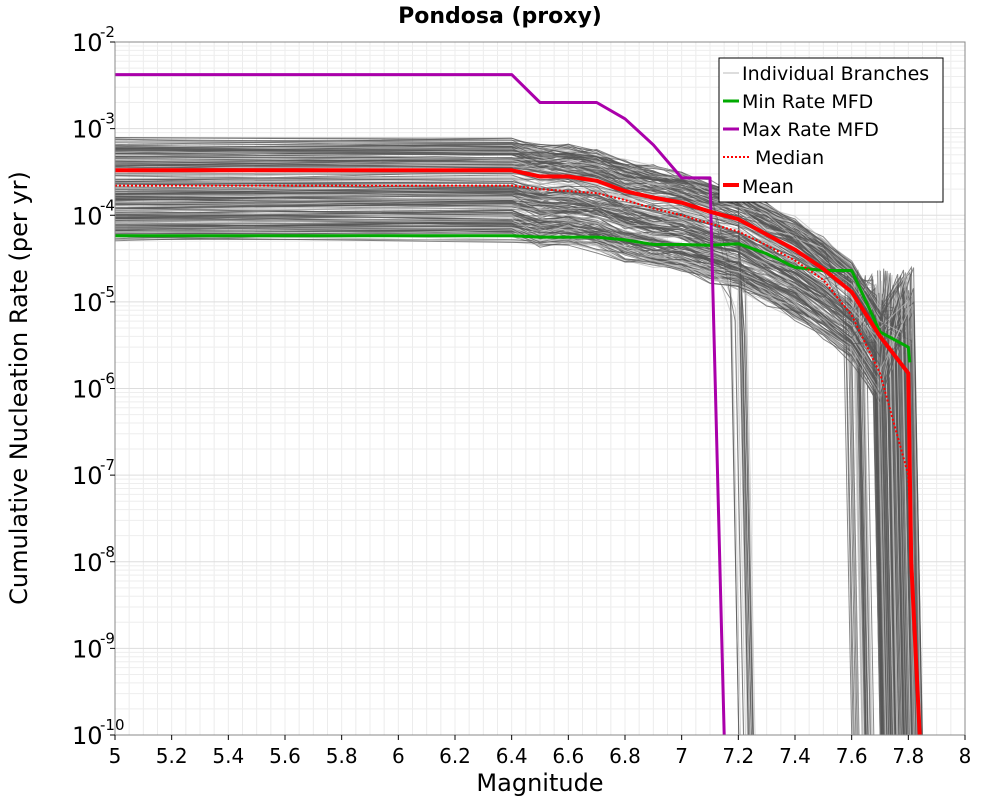 The height and width of the screenshot is (800, 1000). Describe the element at coordinates (228, 756) in the screenshot. I see `x-tick-label: 5.4` at that location.